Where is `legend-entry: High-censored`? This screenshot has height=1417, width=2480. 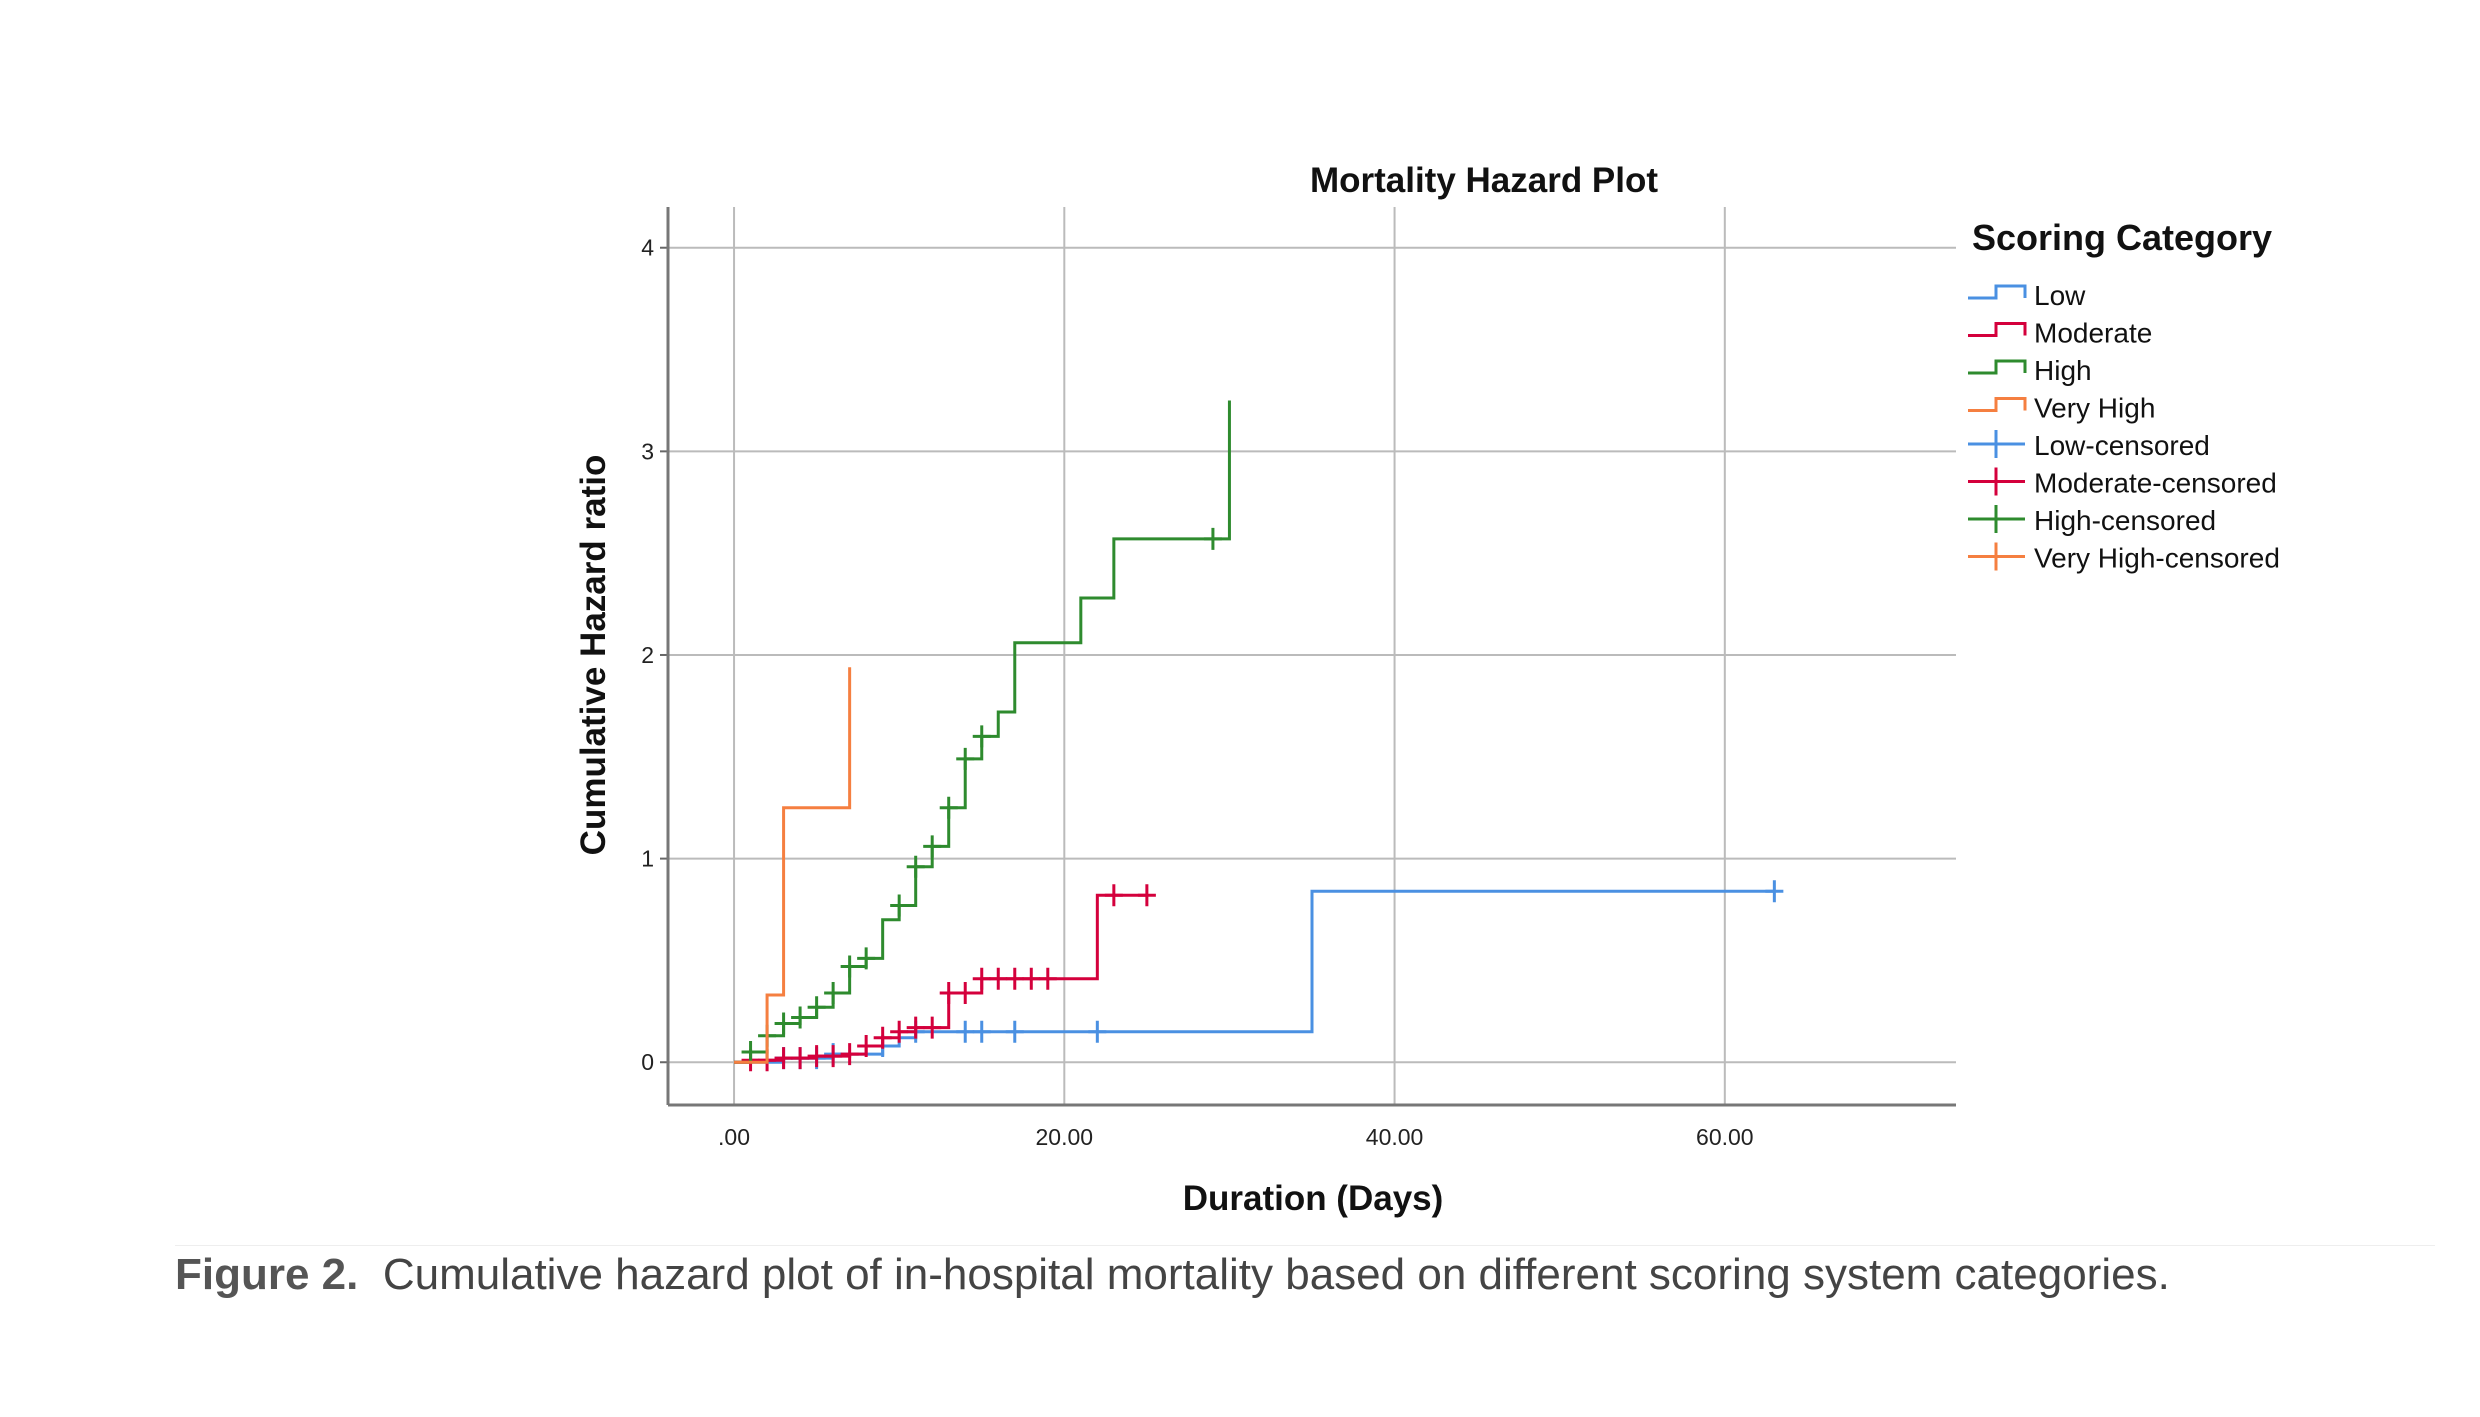 legend-entry: High-censored is located at coordinates (2125, 520).